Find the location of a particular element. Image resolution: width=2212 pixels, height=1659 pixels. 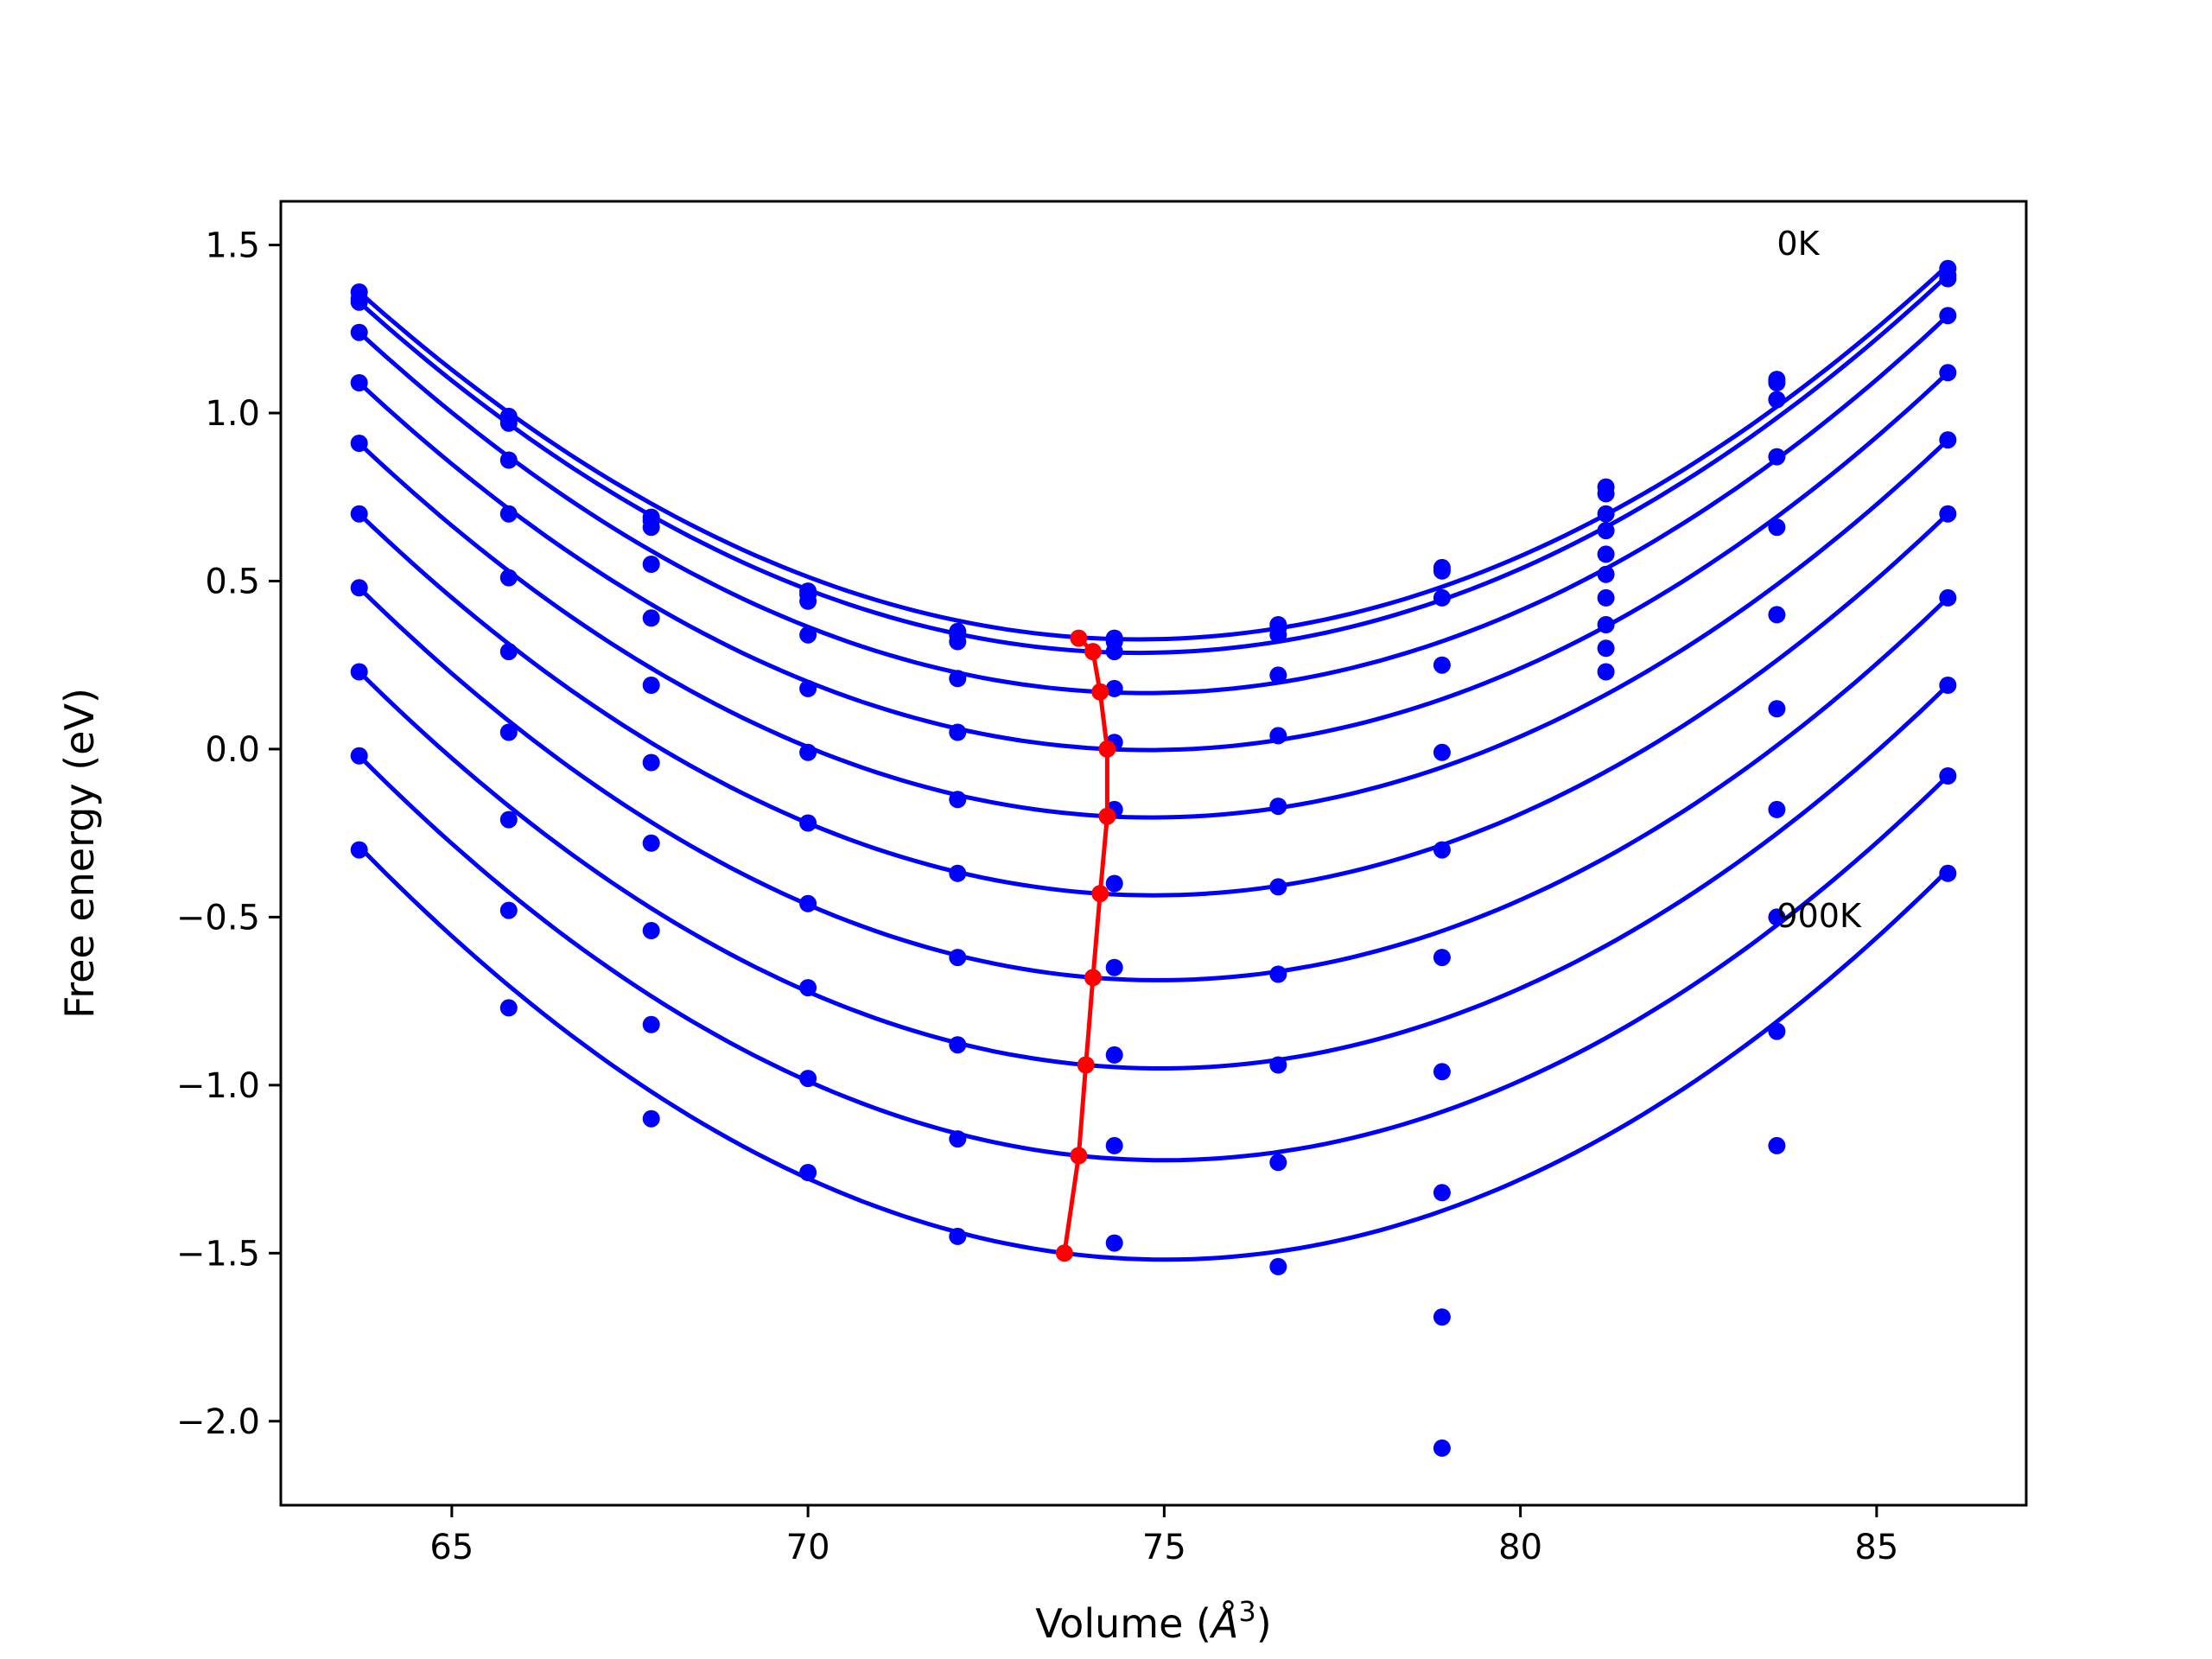

x-axis-label-symbol: Å is located at coordinates (1223, 1623).